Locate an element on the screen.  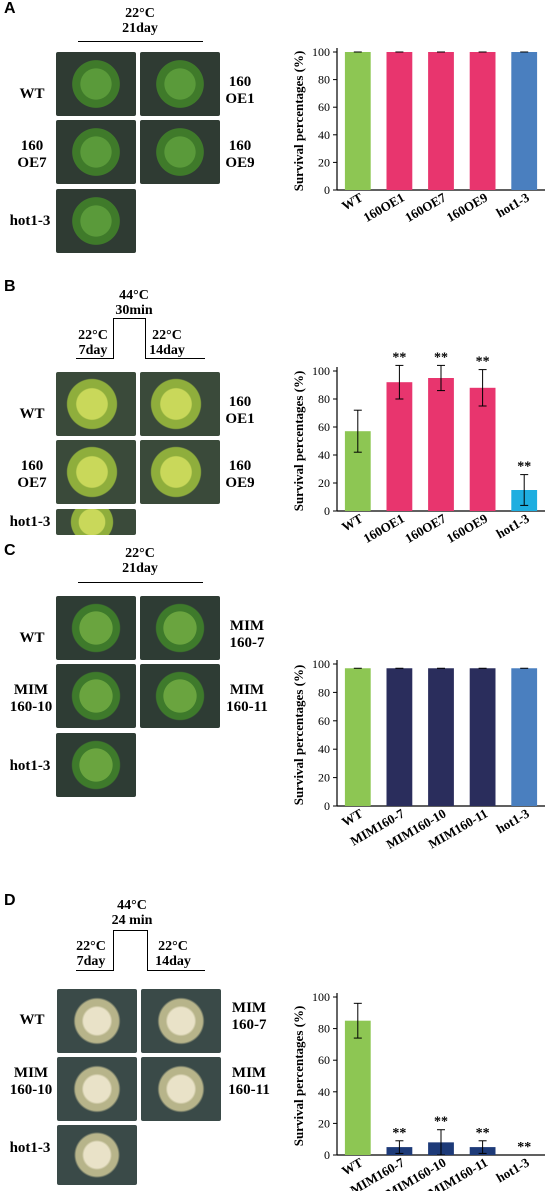
label-right-2: MIM 160-11 is located at coordinates (249, 1081).